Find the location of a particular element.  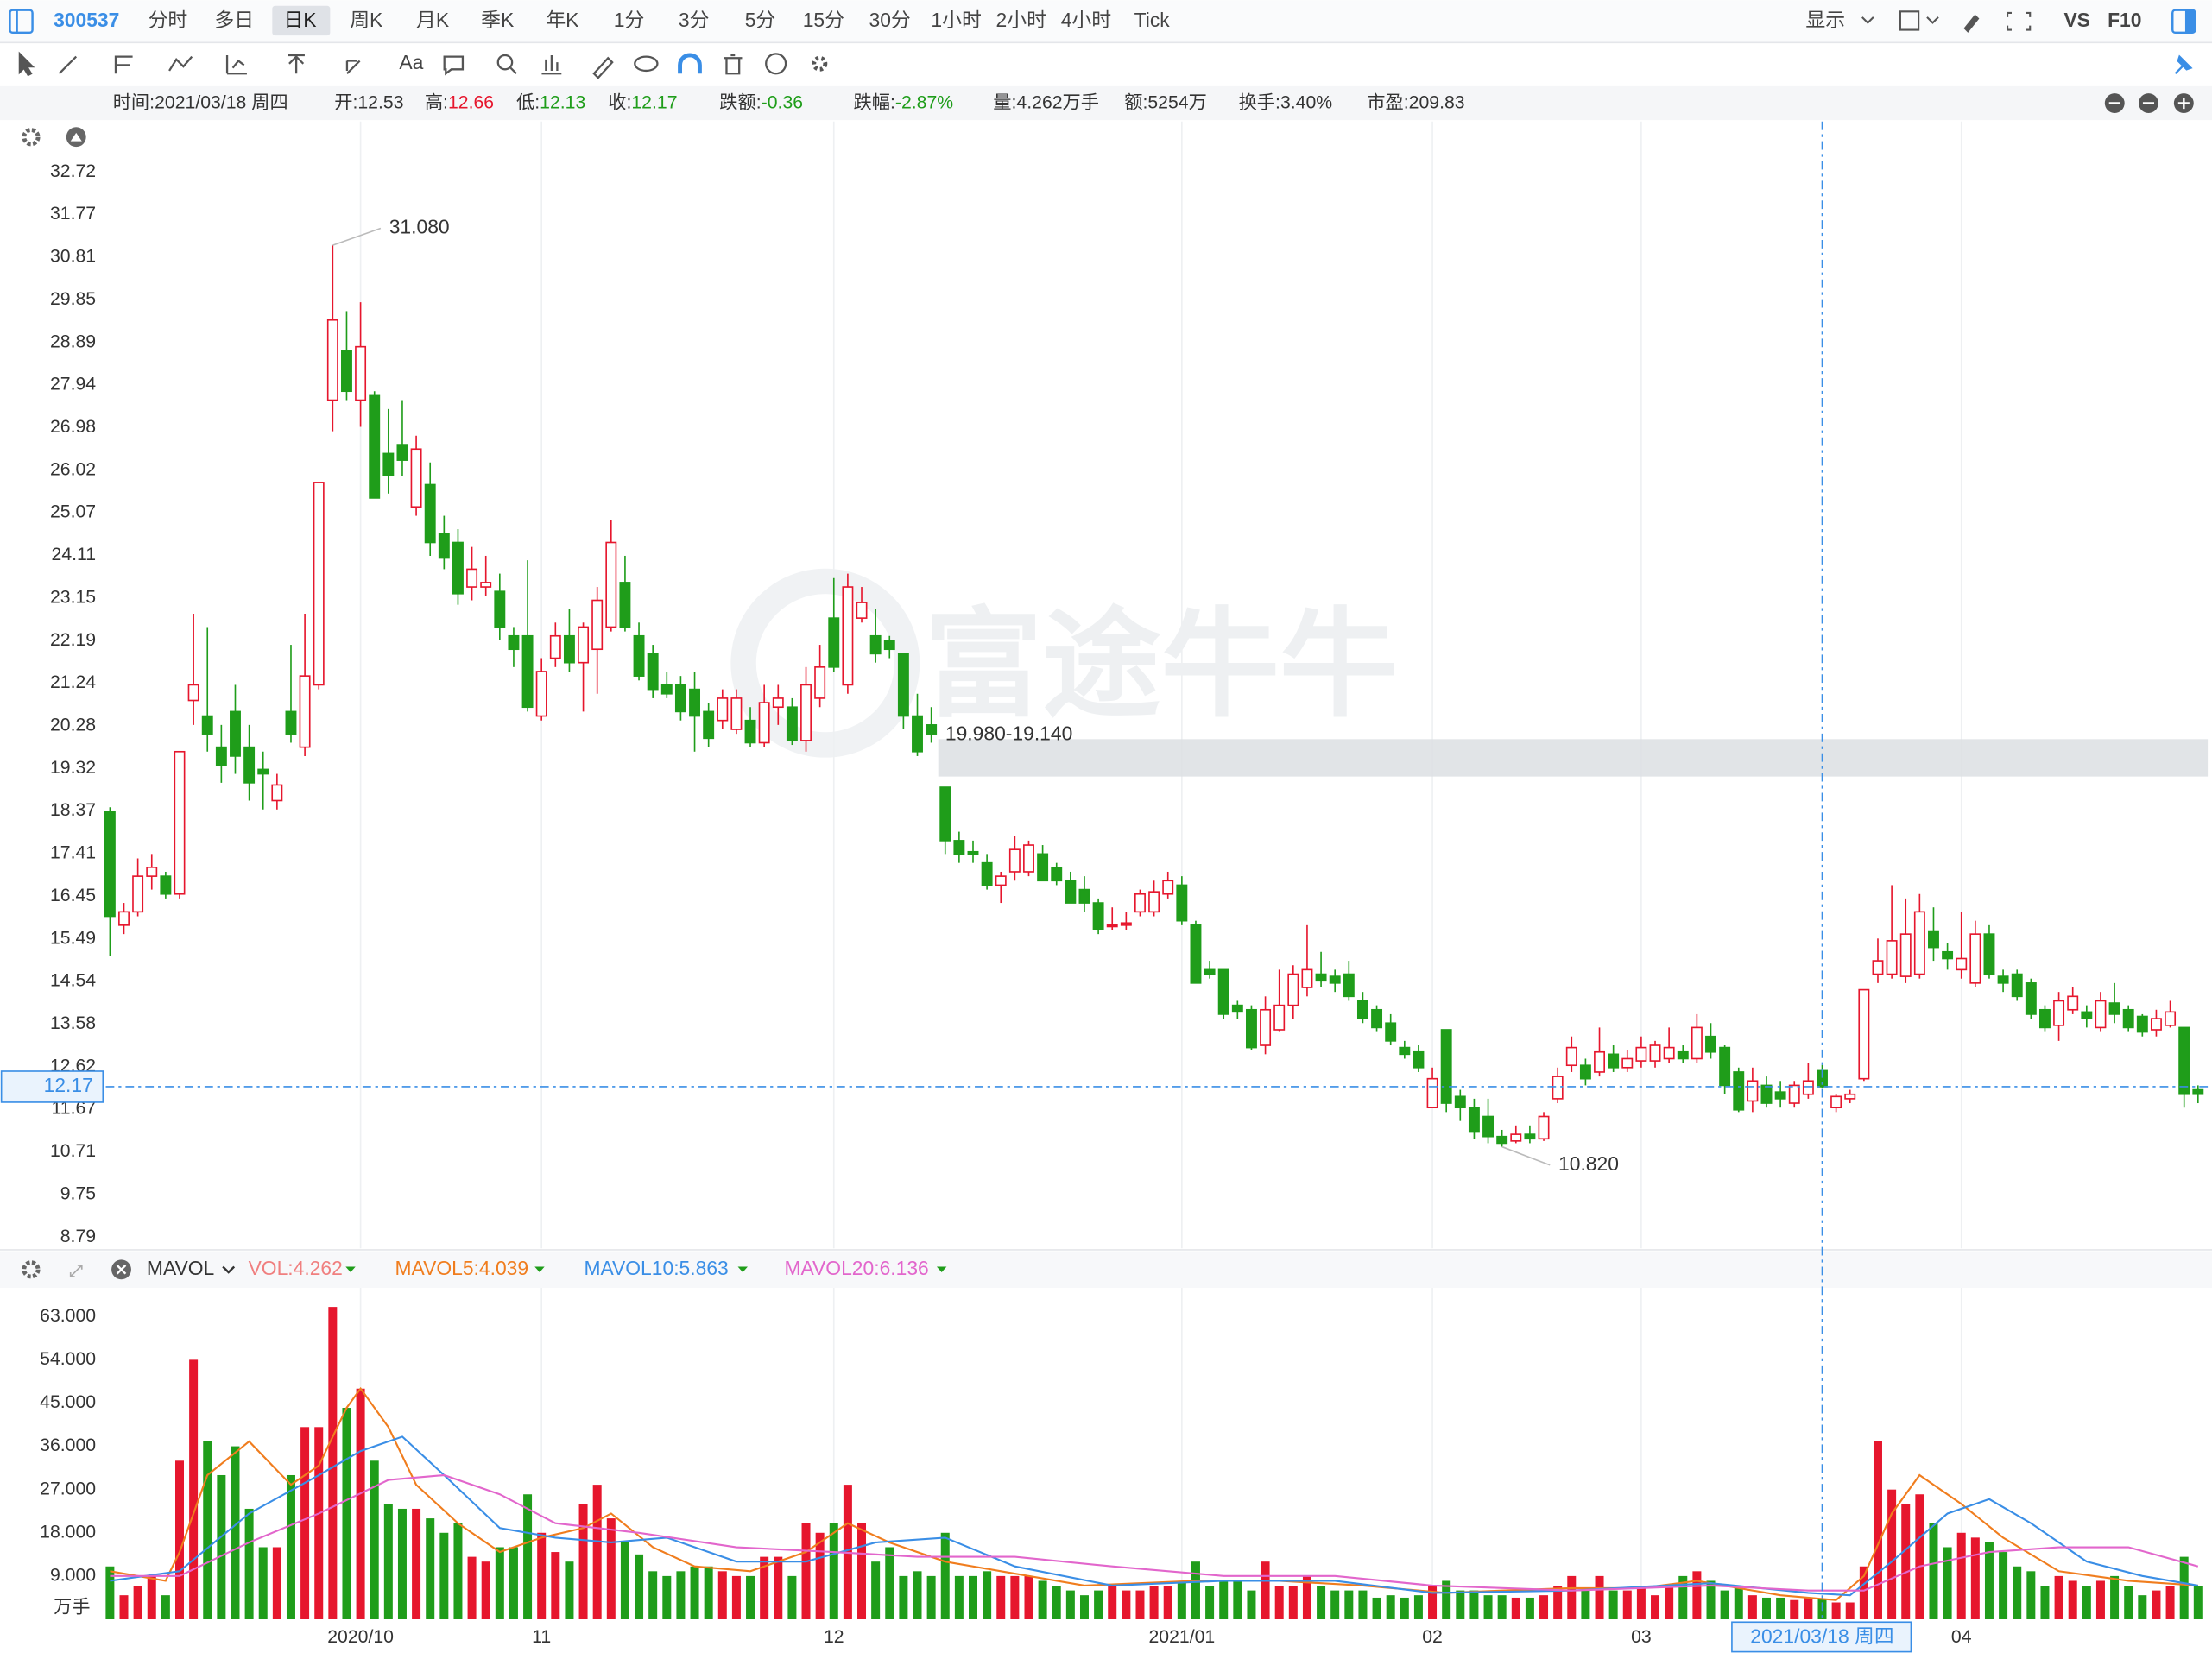

delete-tool is located at coordinates (733, 64).